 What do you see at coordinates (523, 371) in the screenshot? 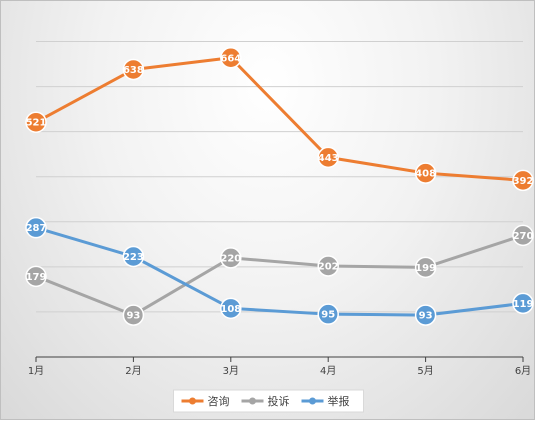
I see `x-tick-label: 6月` at bounding box center [523, 371].